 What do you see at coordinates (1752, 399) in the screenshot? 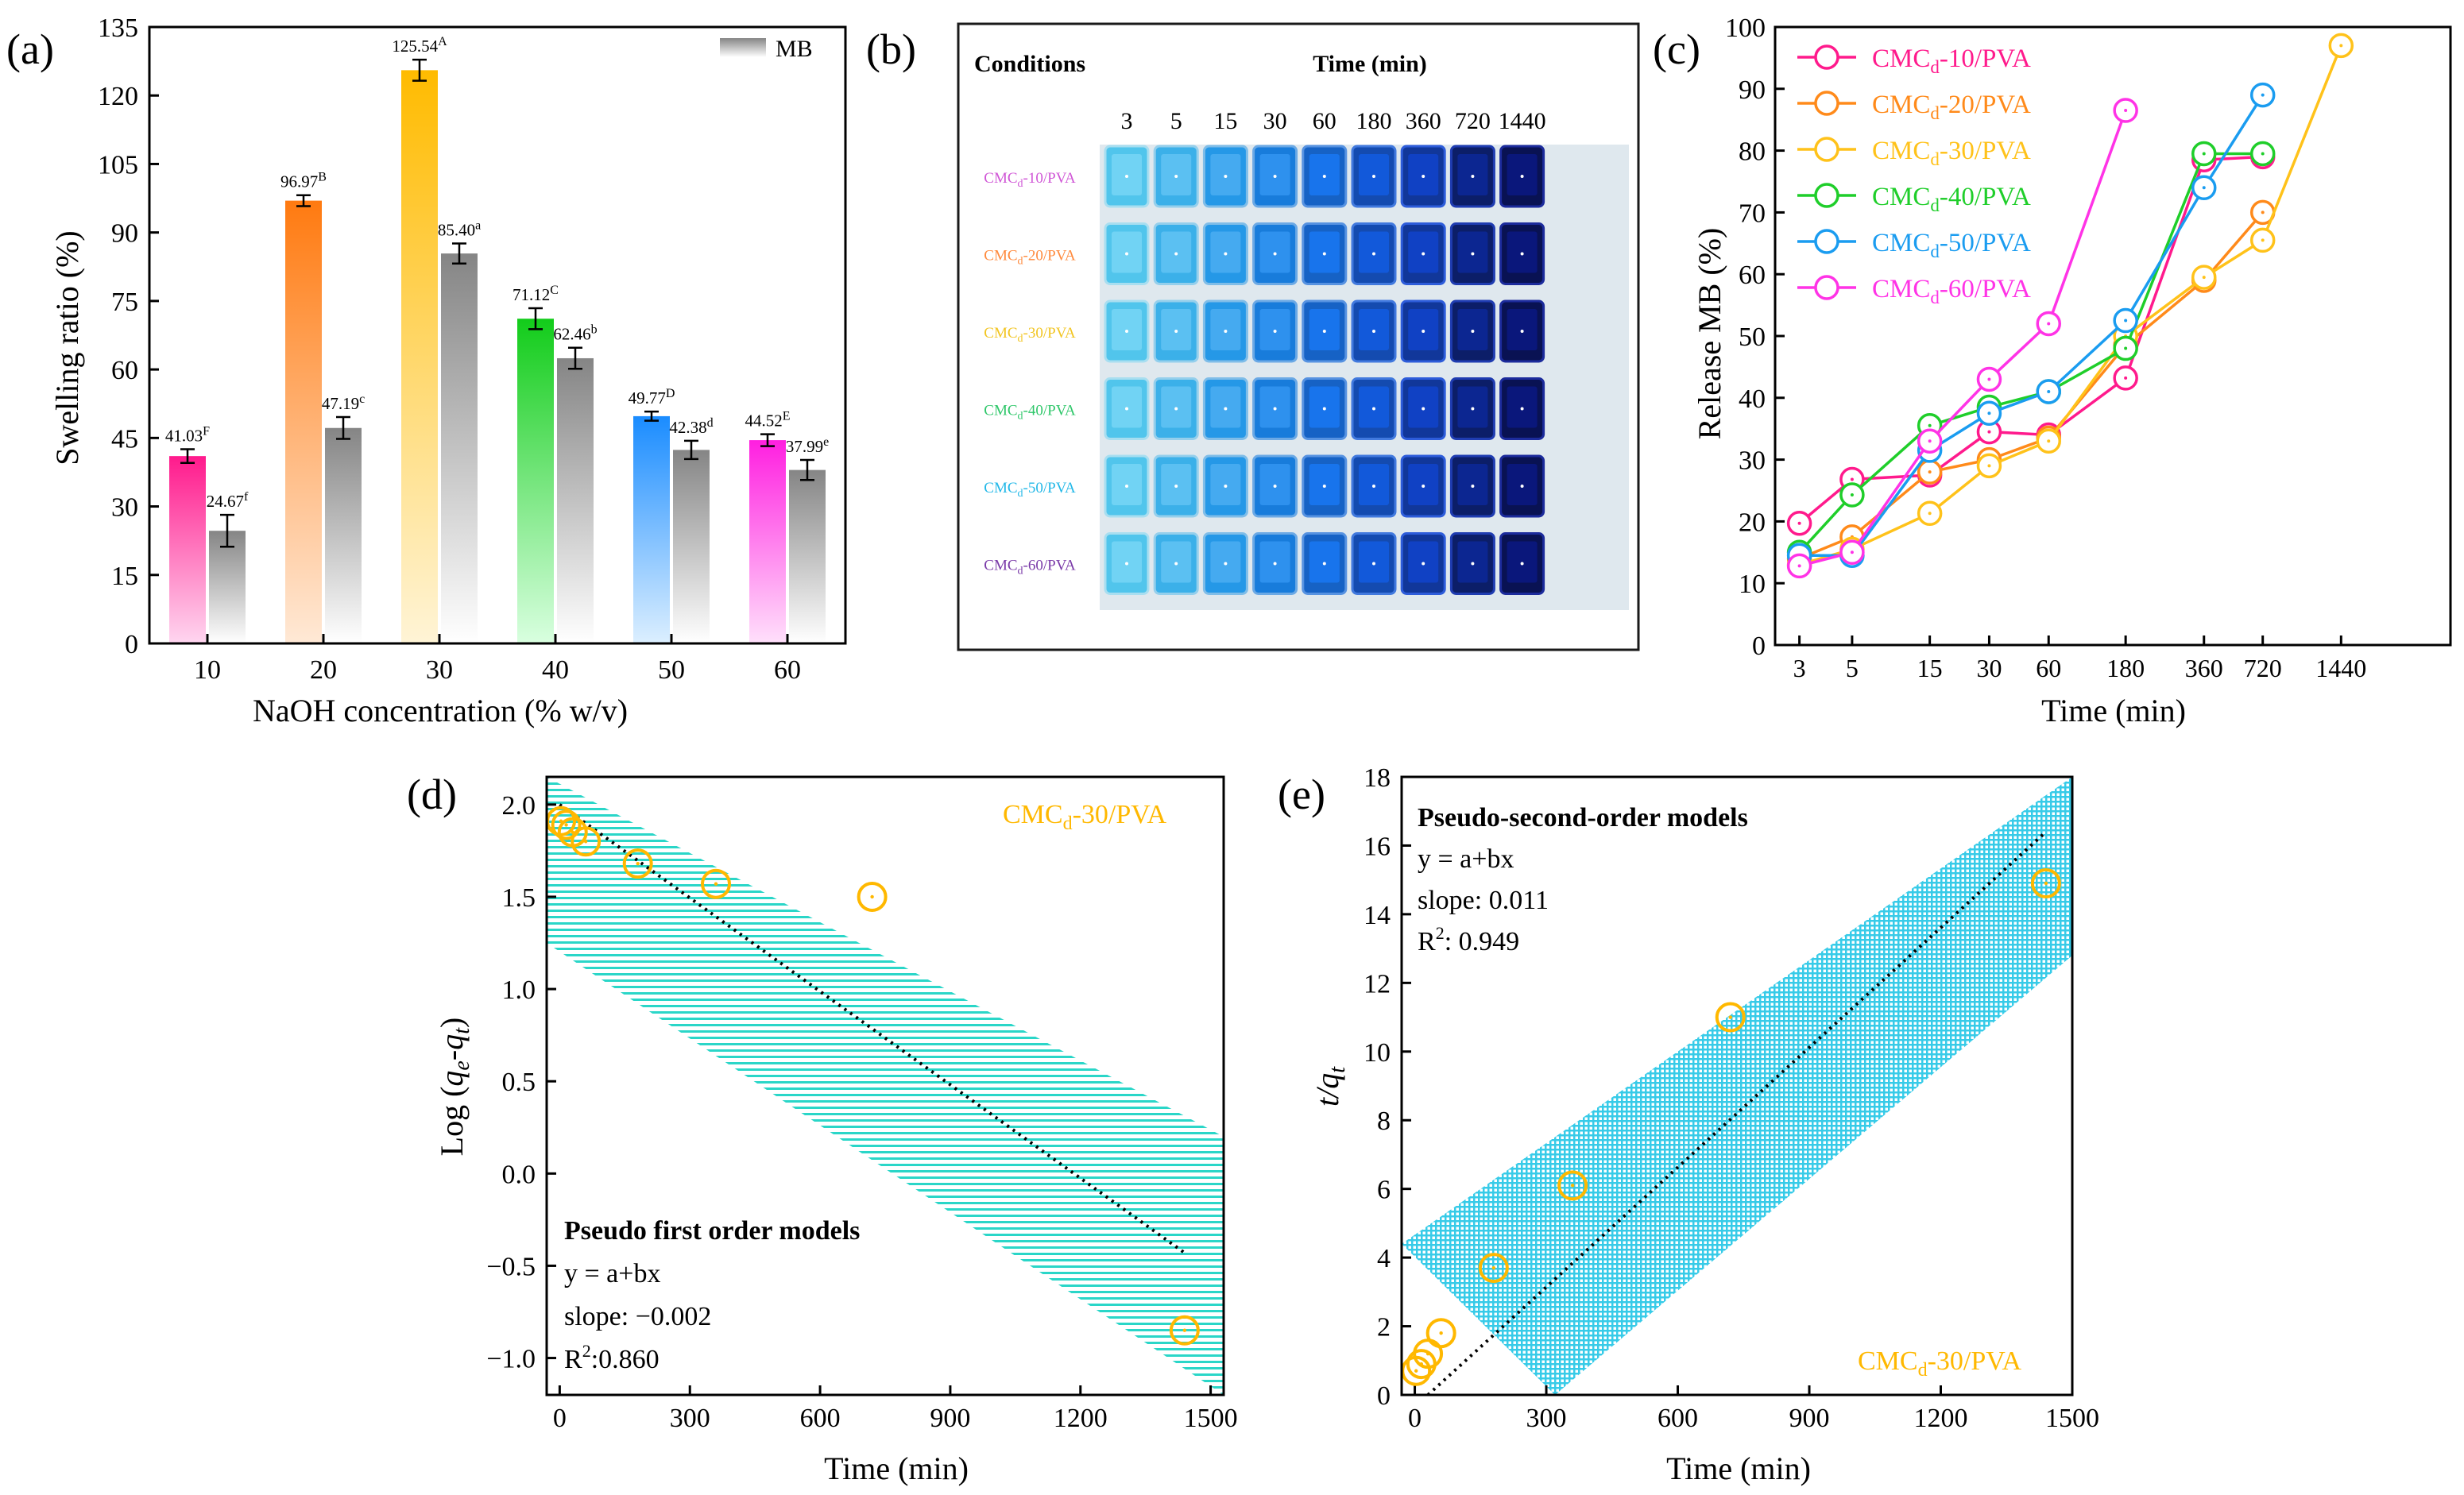
I see `c-ytick-label: 40` at bounding box center [1752, 399].